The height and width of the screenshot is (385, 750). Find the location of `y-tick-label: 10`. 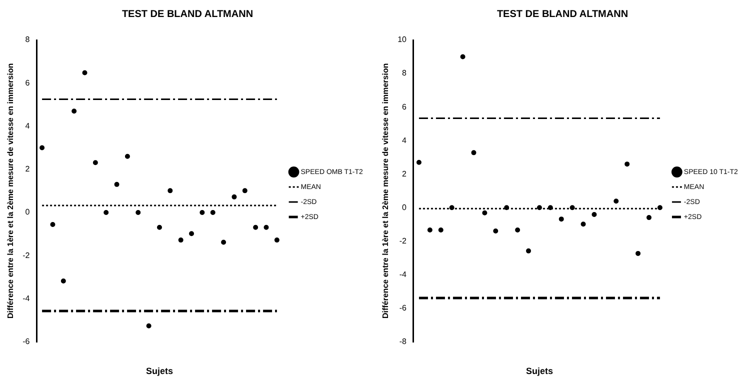

y-tick-label: 10 is located at coordinates (403, 39).